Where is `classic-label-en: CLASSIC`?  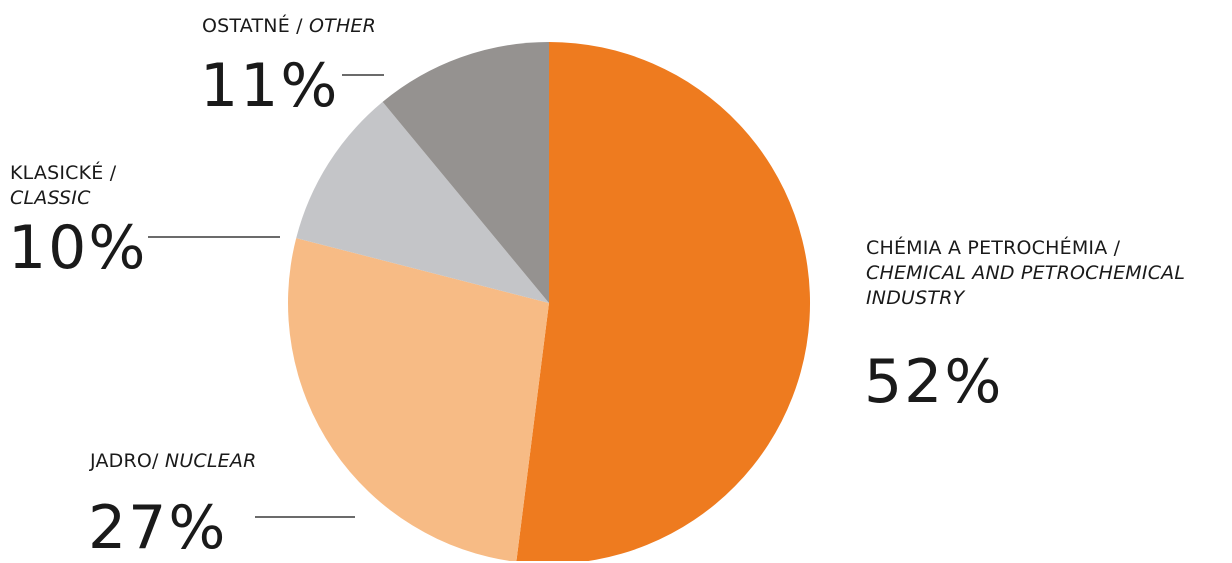
classic-label-en: CLASSIC is located at coordinates (50, 198).